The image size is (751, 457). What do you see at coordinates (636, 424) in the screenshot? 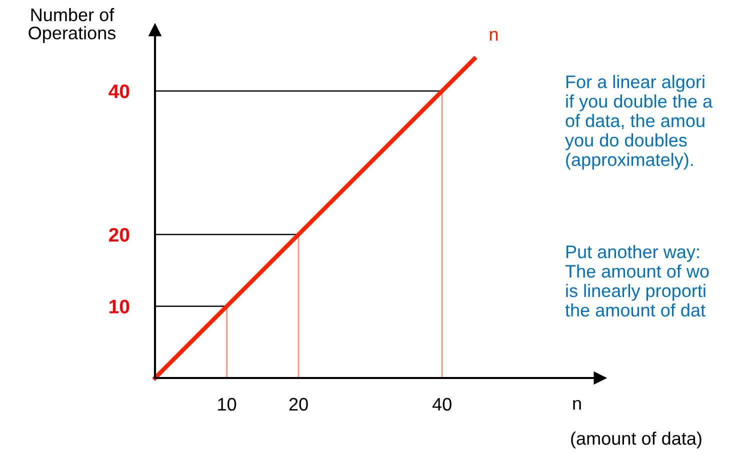
I see `text: n (amount of data)` at bounding box center [636, 424].